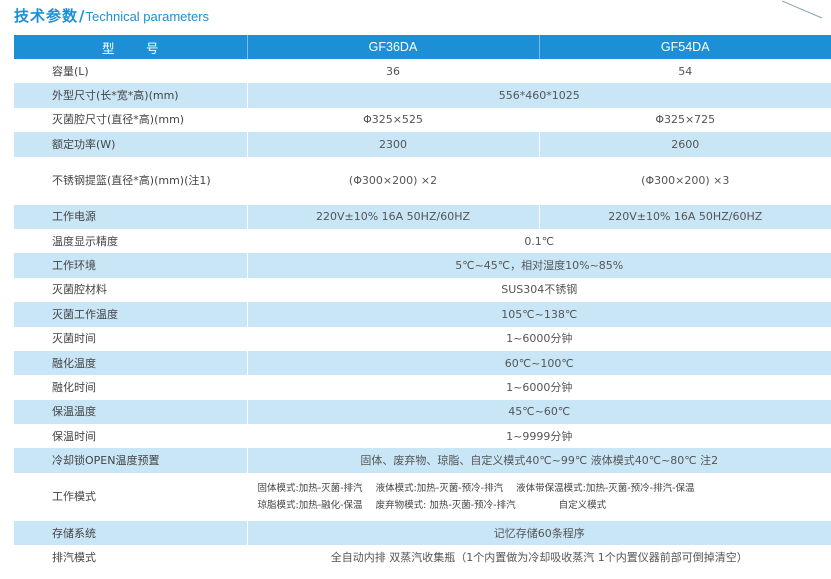  Describe the element at coordinates (393, 71) in the screenshot. I see `cell-model-a: 36` at that location.